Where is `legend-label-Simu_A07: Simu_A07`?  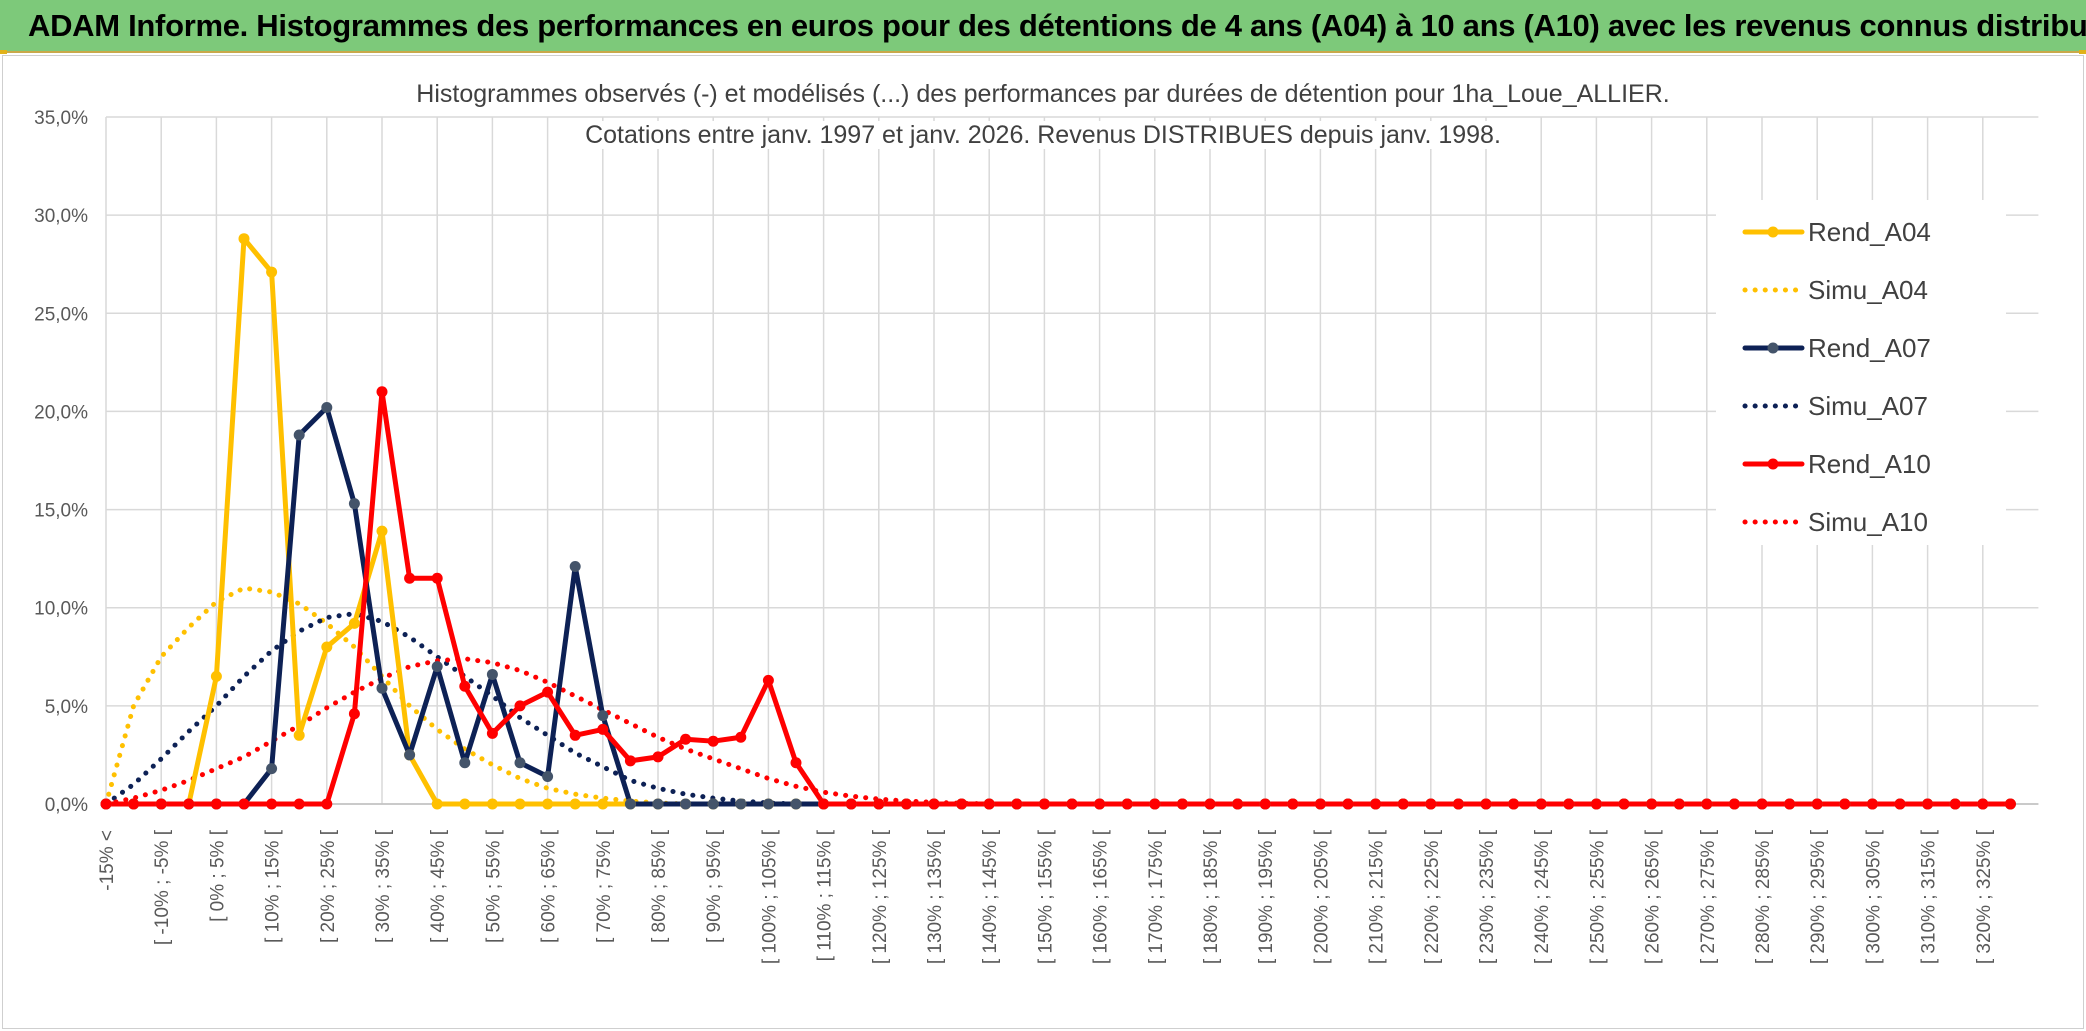 legend-label-Simu_A07: Simu_A07 is located at coordinates (1868, 406).